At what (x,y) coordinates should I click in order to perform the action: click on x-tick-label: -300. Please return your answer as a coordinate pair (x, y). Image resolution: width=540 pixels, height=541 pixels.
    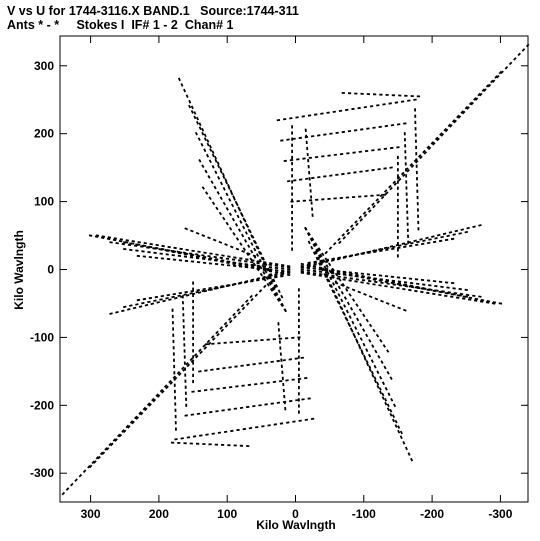
    Looking at the image, I should click on (500, 514).